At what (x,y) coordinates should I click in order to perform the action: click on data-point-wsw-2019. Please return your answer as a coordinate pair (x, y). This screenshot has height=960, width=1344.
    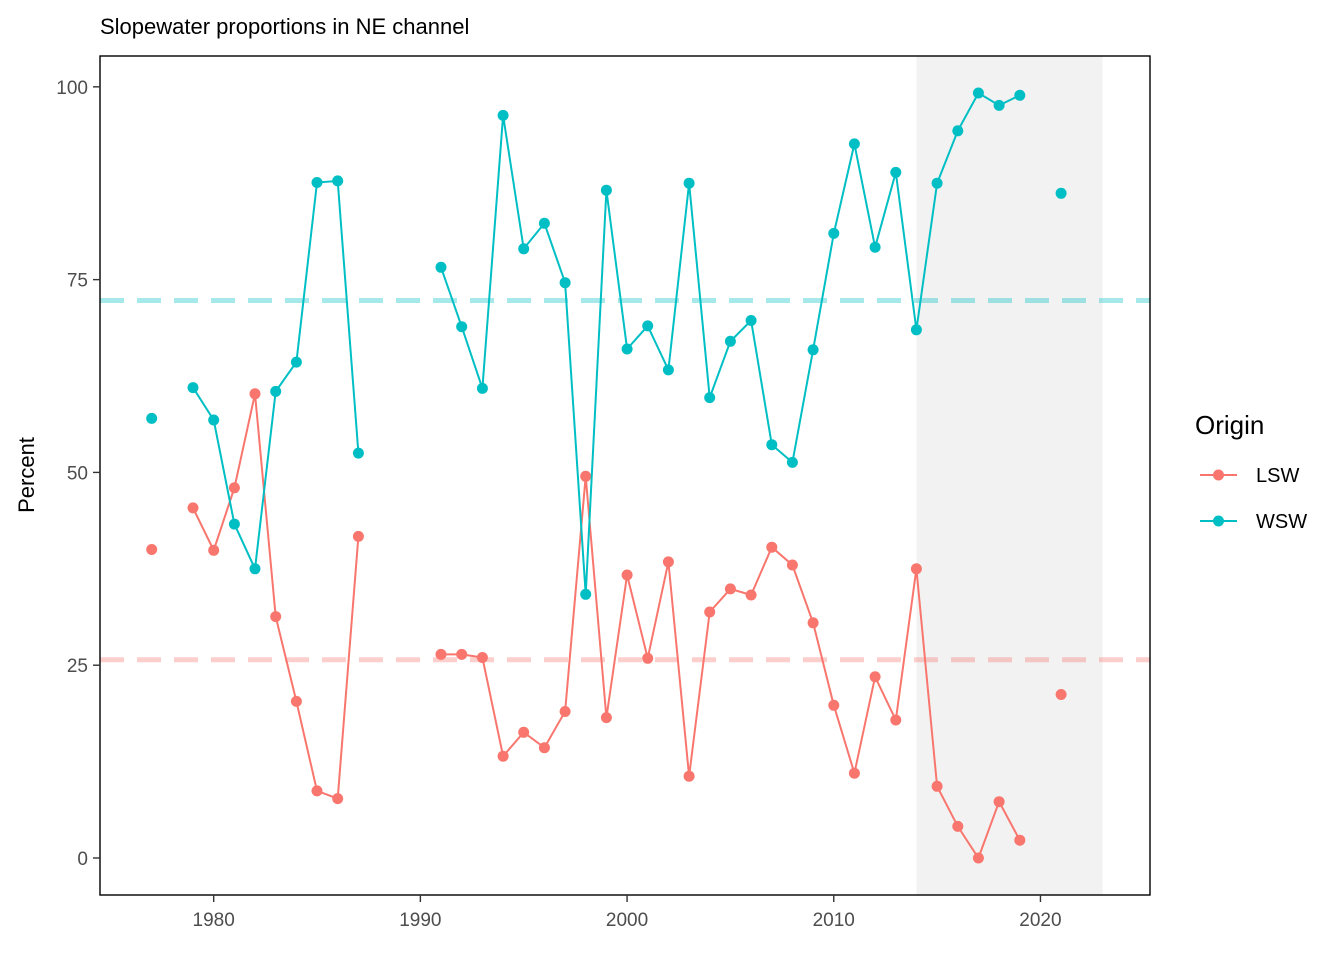
    Looking at the image, I should click on (1020, 95).